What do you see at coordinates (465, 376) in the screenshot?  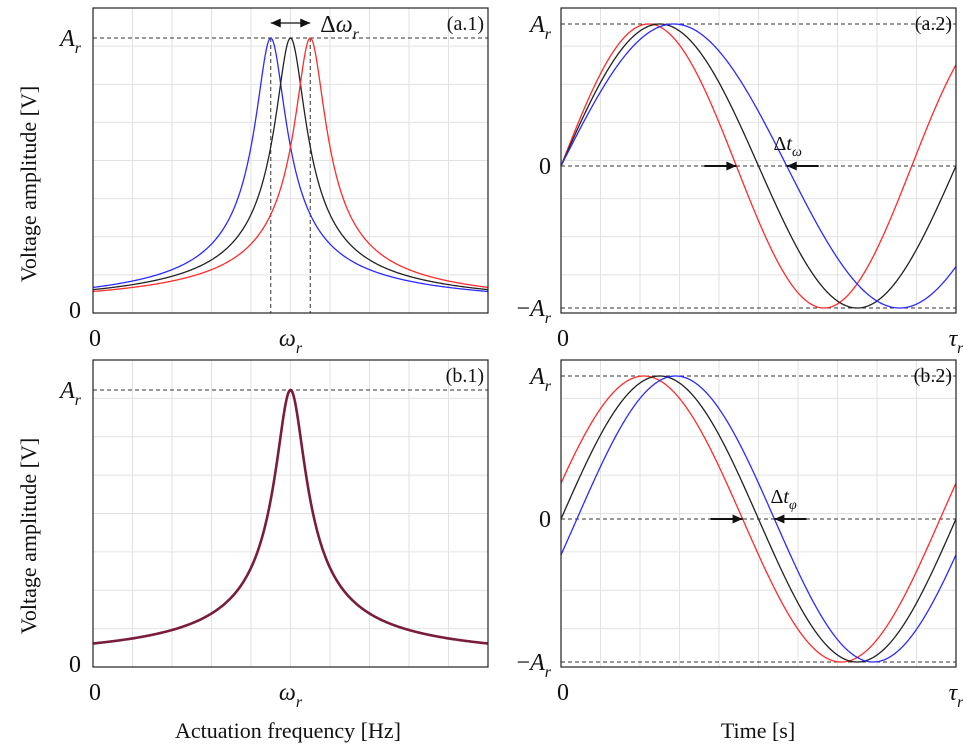 I see `panel-label: (b.1)` at bounding box center [465, 376].